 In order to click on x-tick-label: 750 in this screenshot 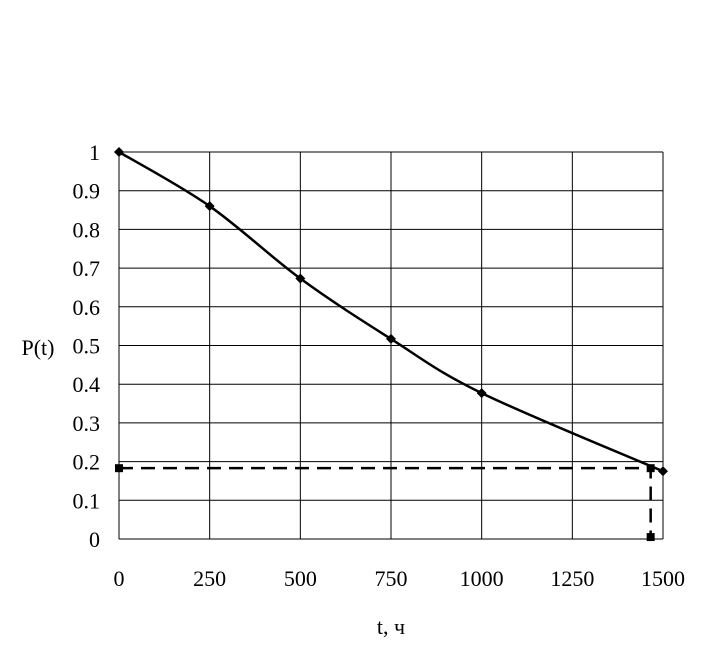, I will do `click(391, 578)`.